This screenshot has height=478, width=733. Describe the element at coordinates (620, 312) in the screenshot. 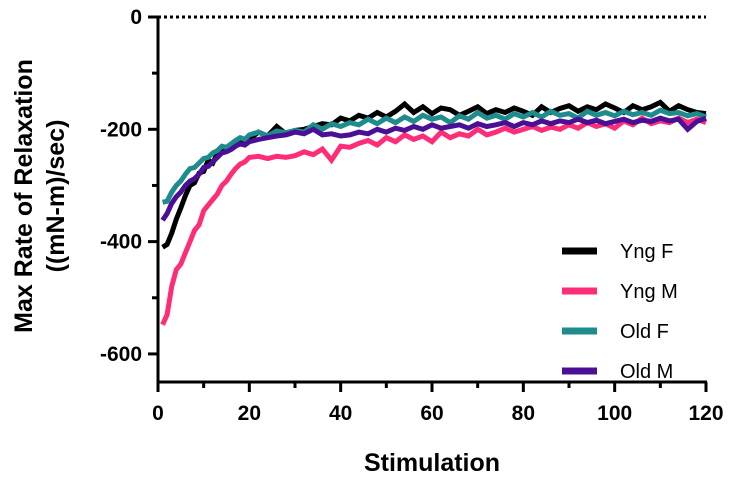

I see `legend: Yng F Yng M Old F Old M` at that location.